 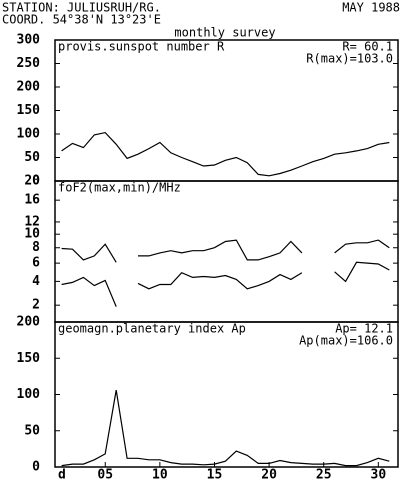 What do you see at coordinates (346, 341) in the screenshot?
I see `annotation: Ap(max)=106.0` at bounding box center [346, 341].